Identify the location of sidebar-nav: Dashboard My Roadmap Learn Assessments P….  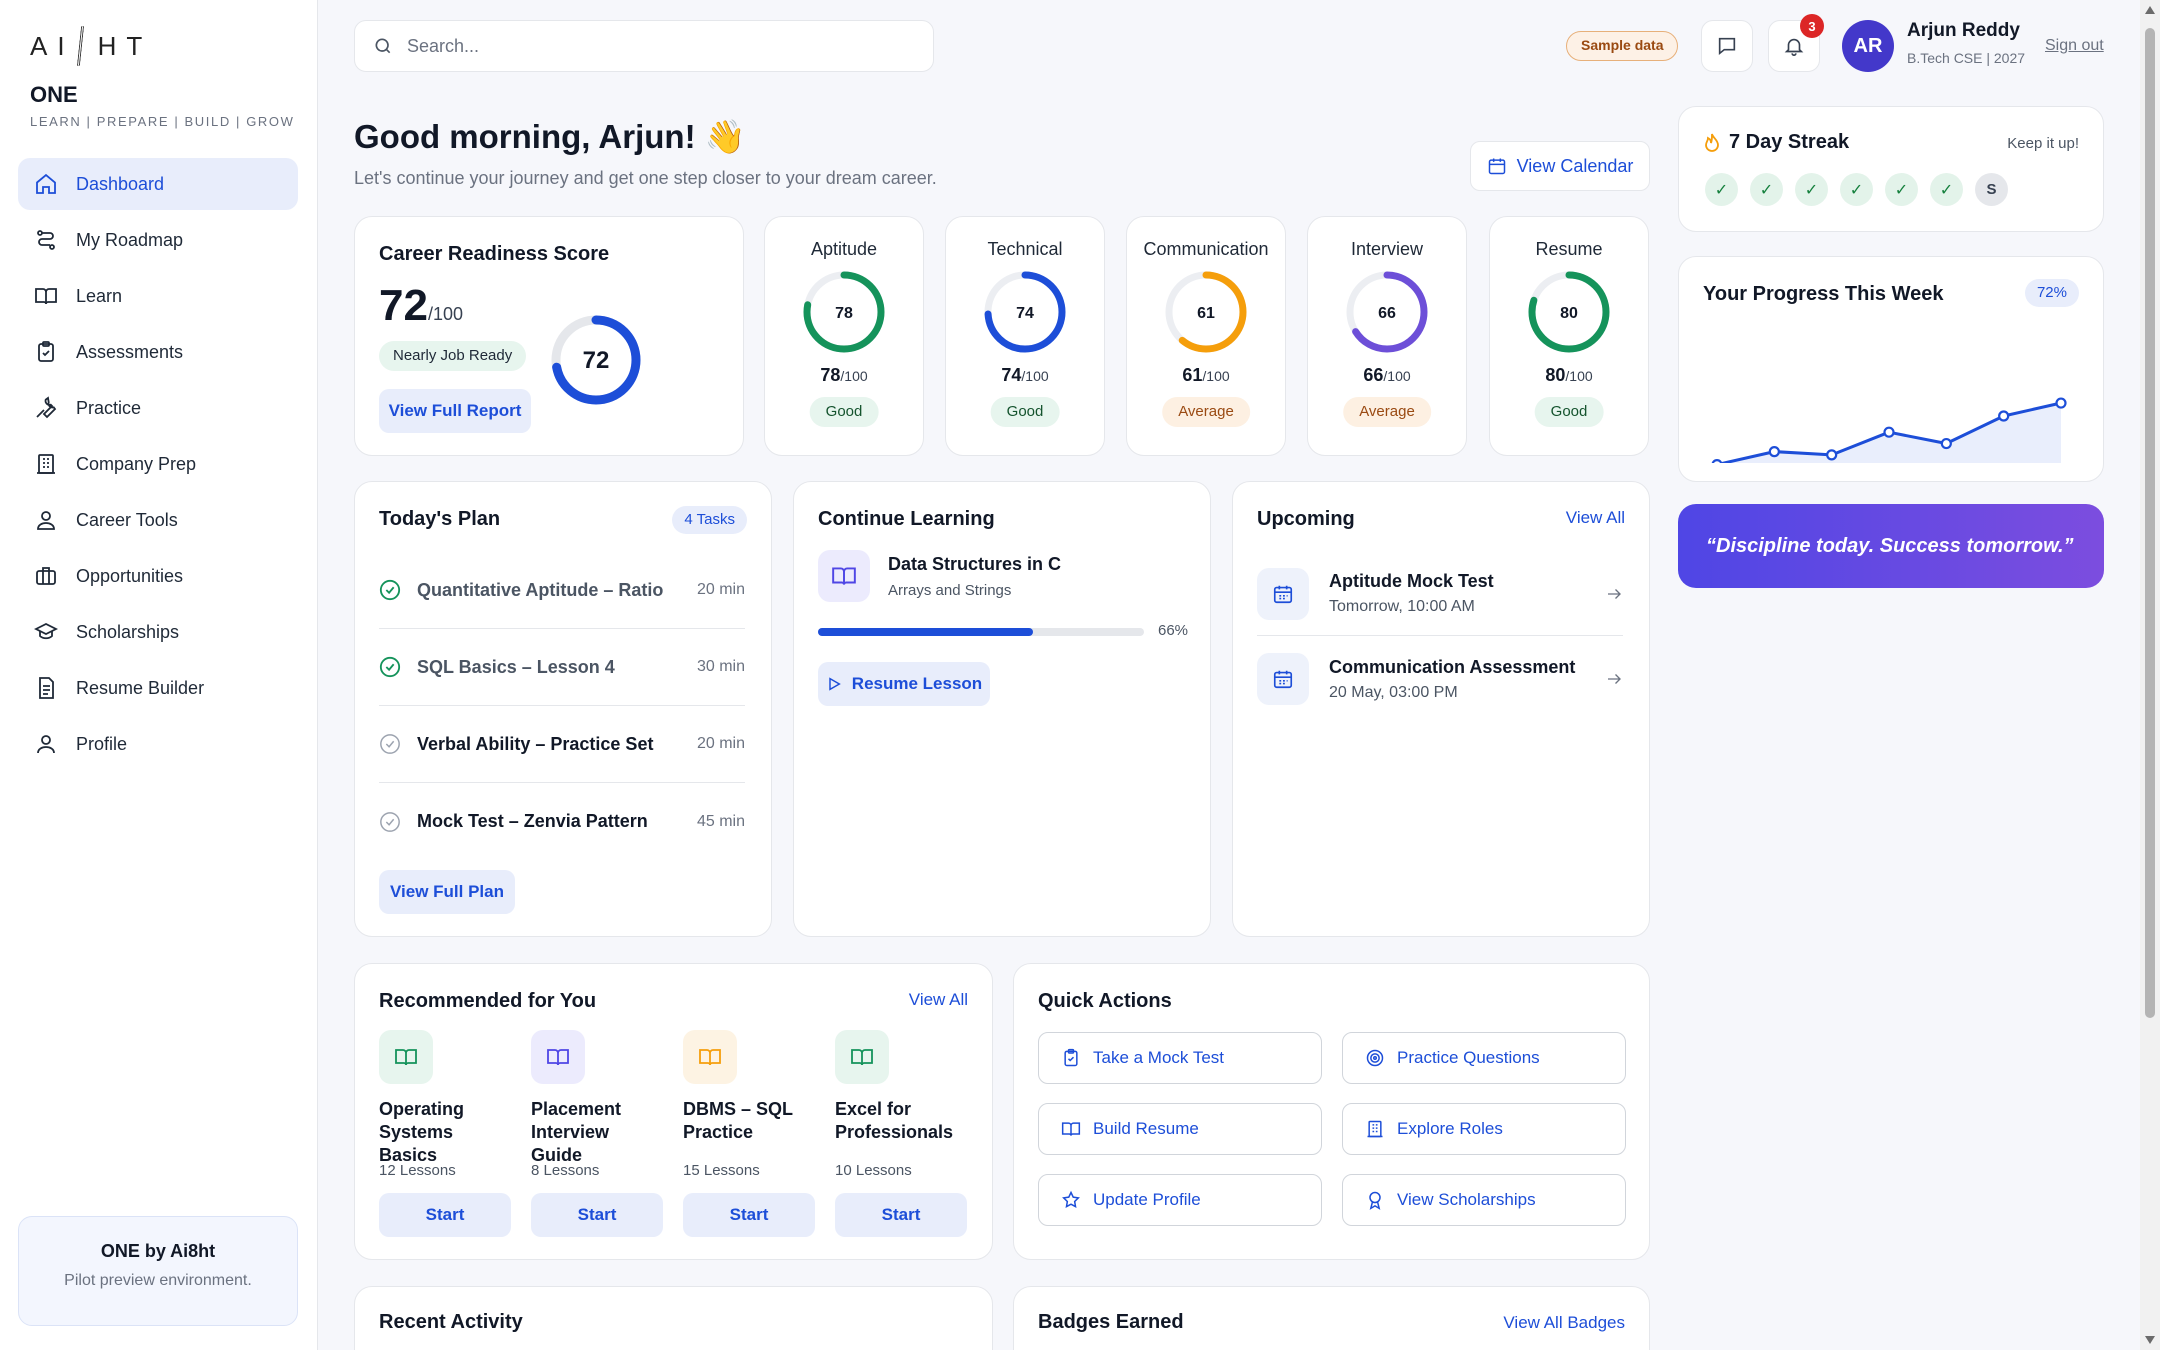
(158, 466).